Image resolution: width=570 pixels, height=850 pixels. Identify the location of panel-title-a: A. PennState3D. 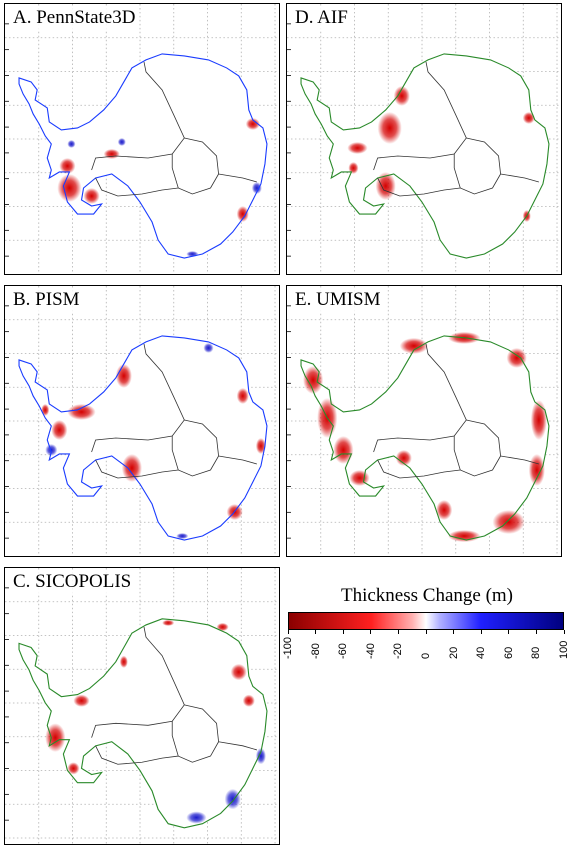
(74, 18).